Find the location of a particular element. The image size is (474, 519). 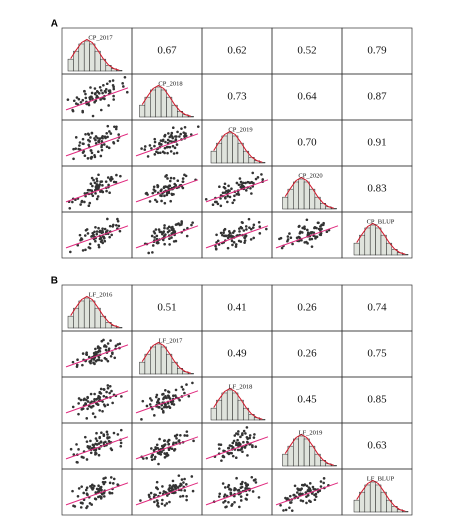

panel-label: B is located at coordinates (54, 281).